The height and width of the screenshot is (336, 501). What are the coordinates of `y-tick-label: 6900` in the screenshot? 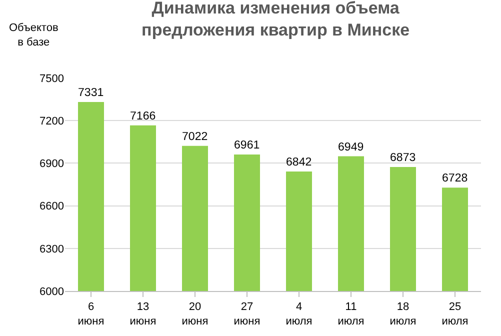 It's located at (52, 164).